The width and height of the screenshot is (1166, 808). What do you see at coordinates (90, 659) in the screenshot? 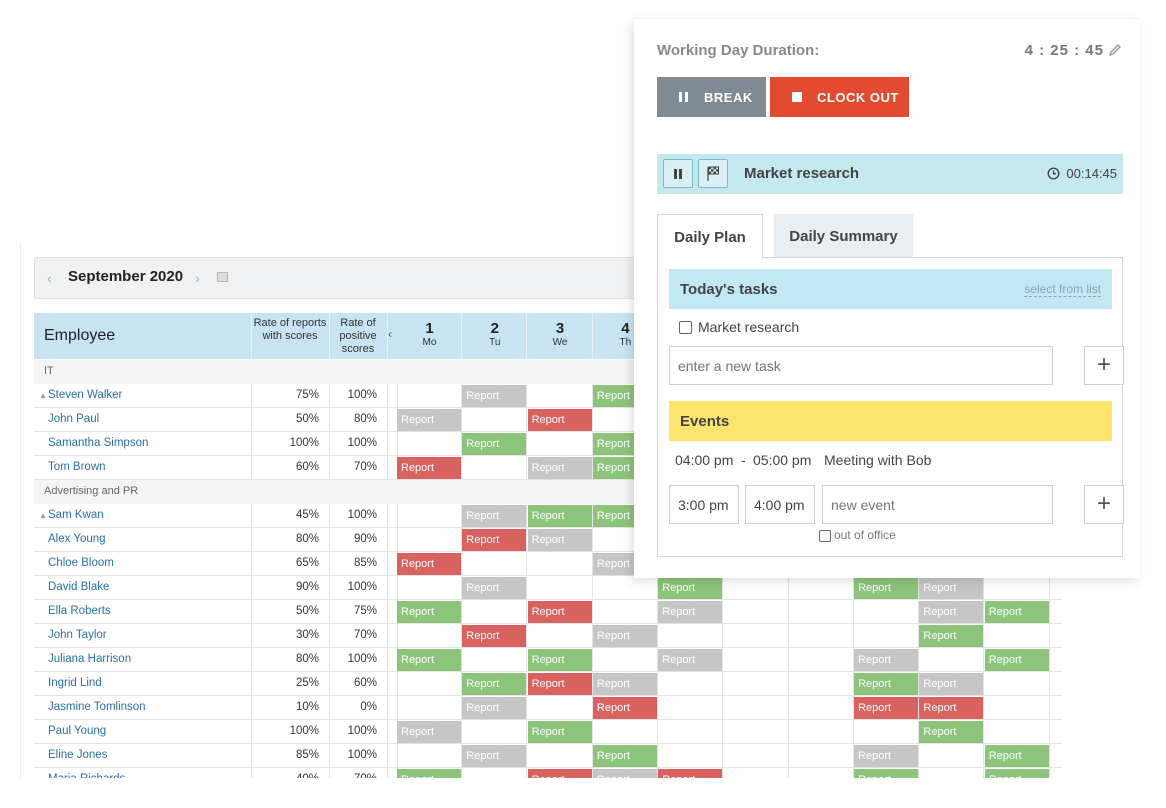
I see `employee-name: Juliana Harrison` at bounding box center [90, 659].